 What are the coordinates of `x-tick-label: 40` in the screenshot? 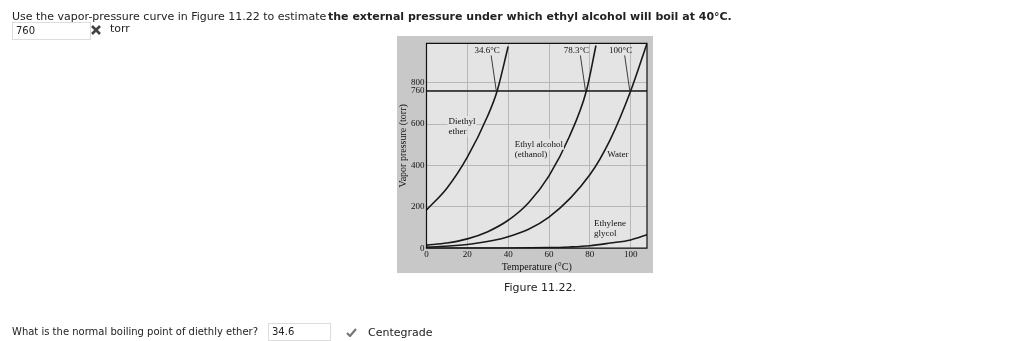 It's located at (508, 253).